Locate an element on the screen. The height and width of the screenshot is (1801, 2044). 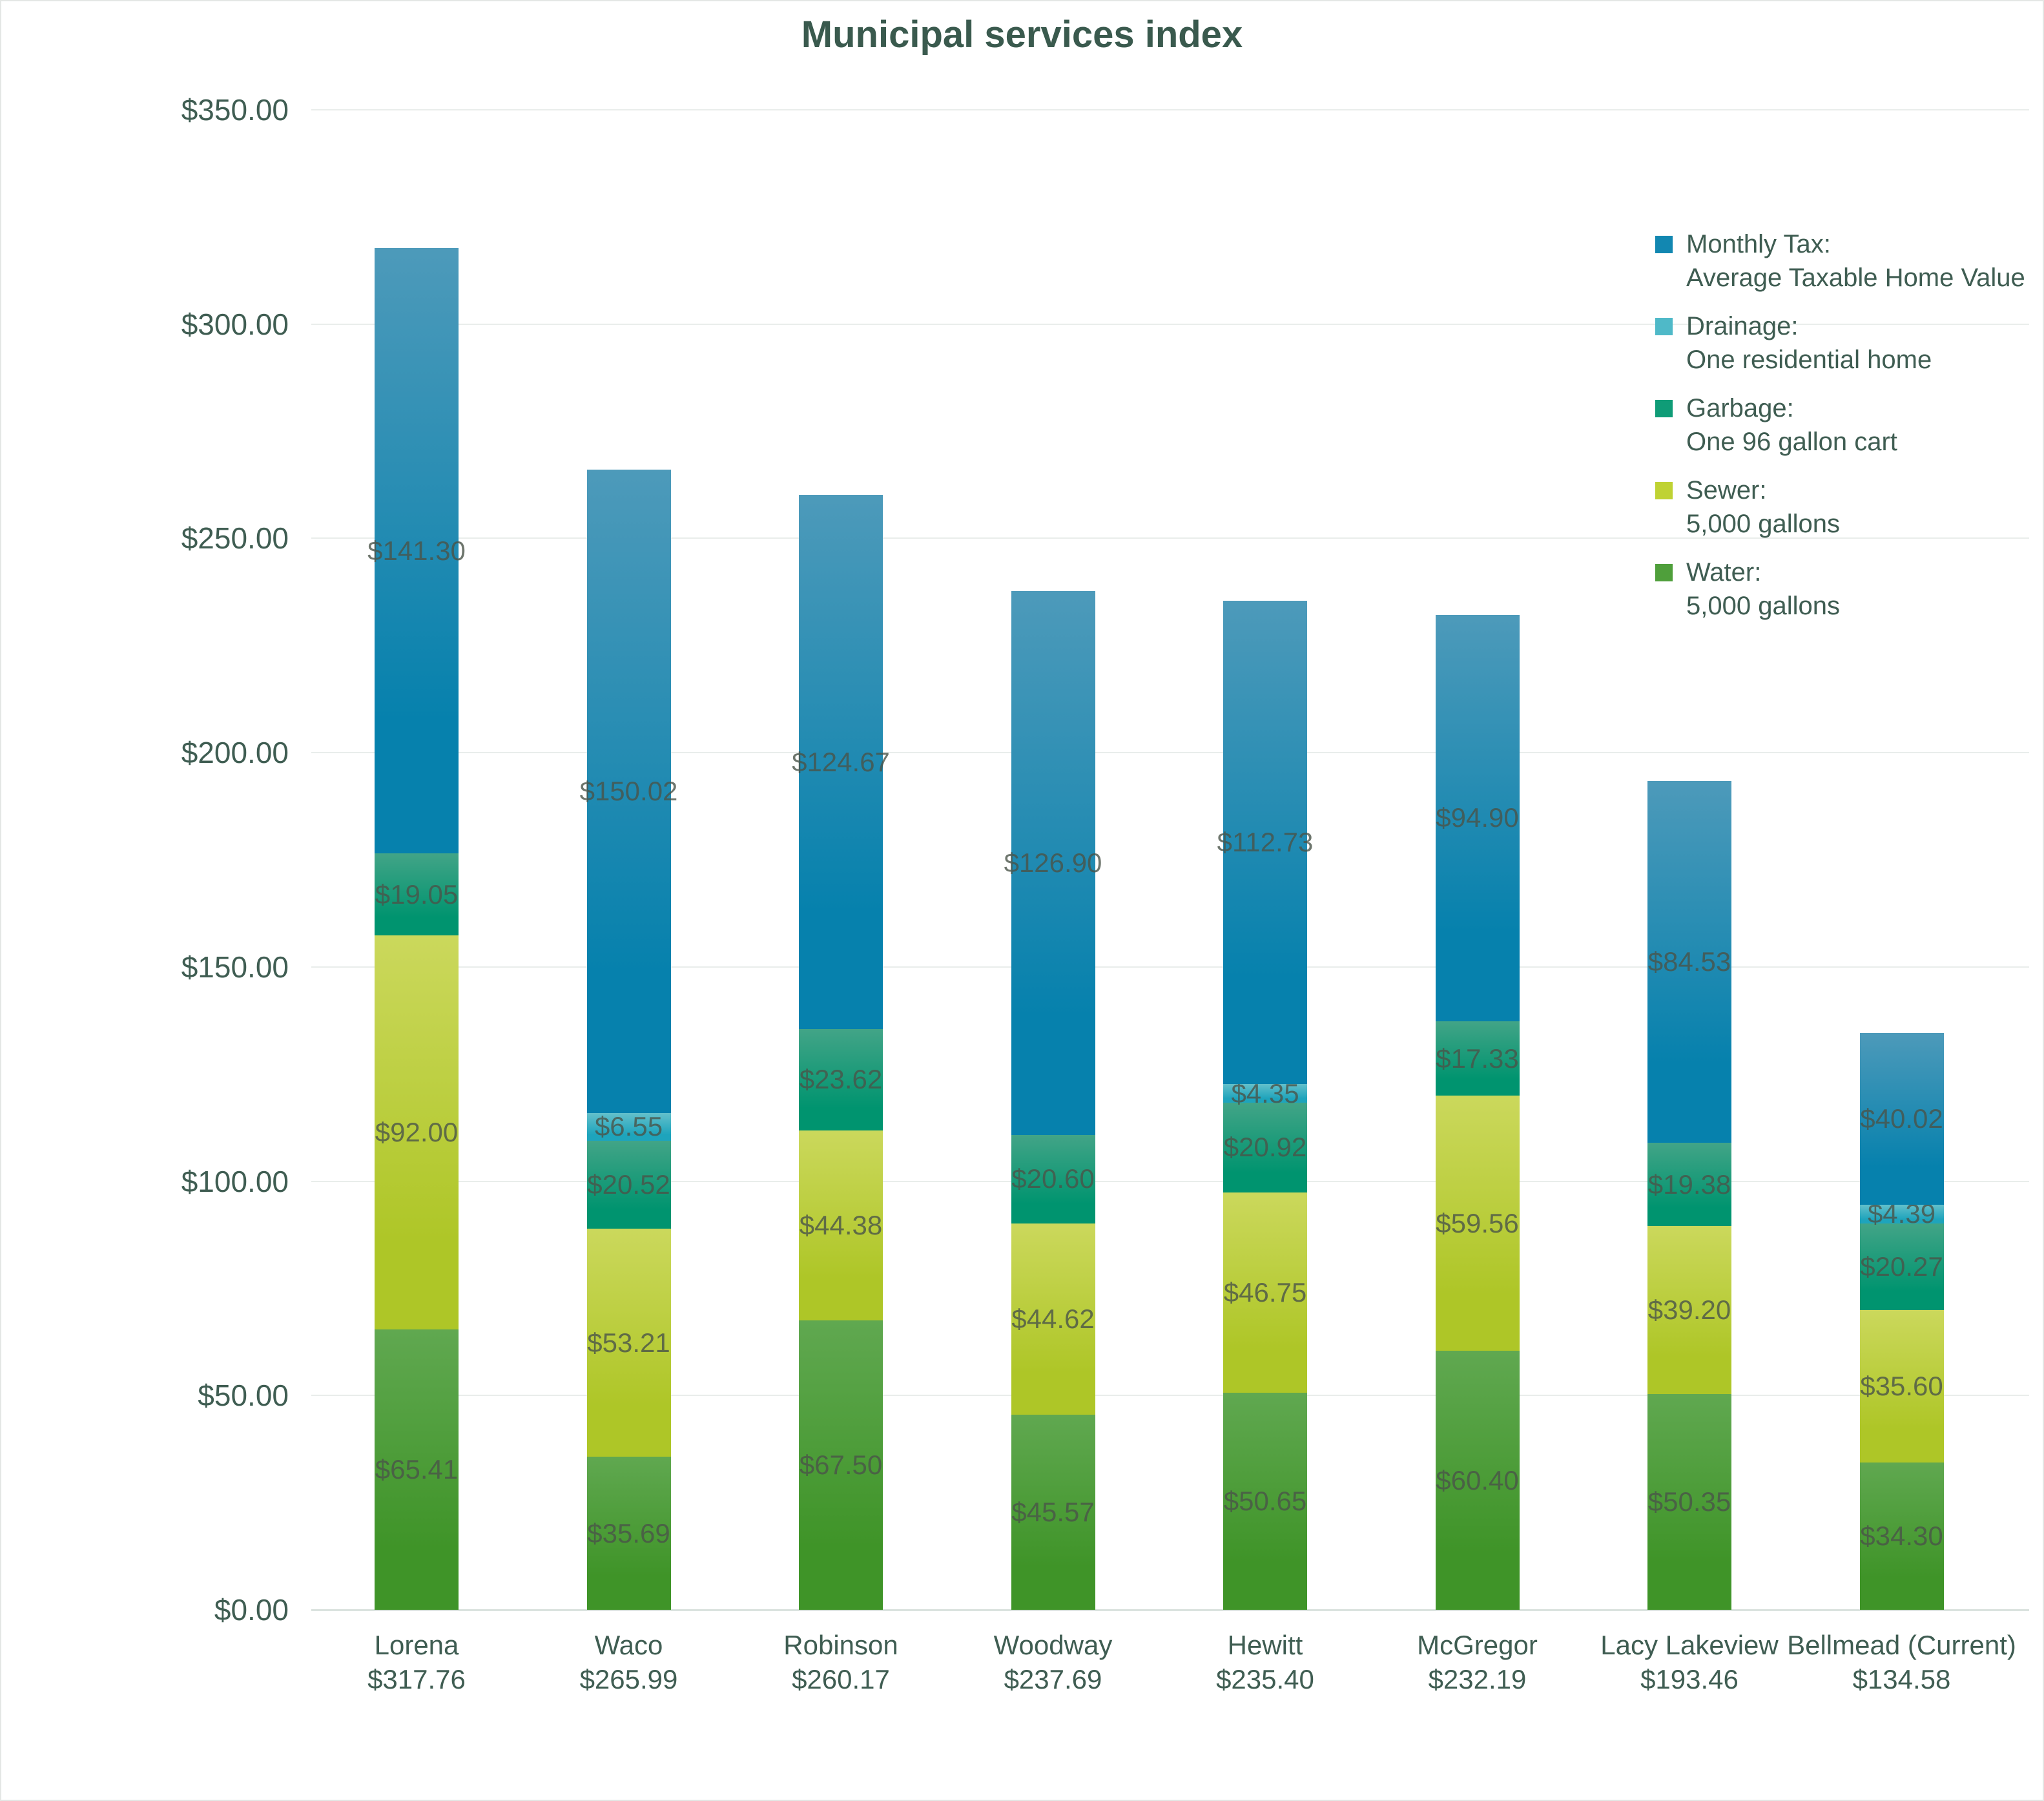
category-name: Bellmead (Current) is located at coordinates (1901, 1645).